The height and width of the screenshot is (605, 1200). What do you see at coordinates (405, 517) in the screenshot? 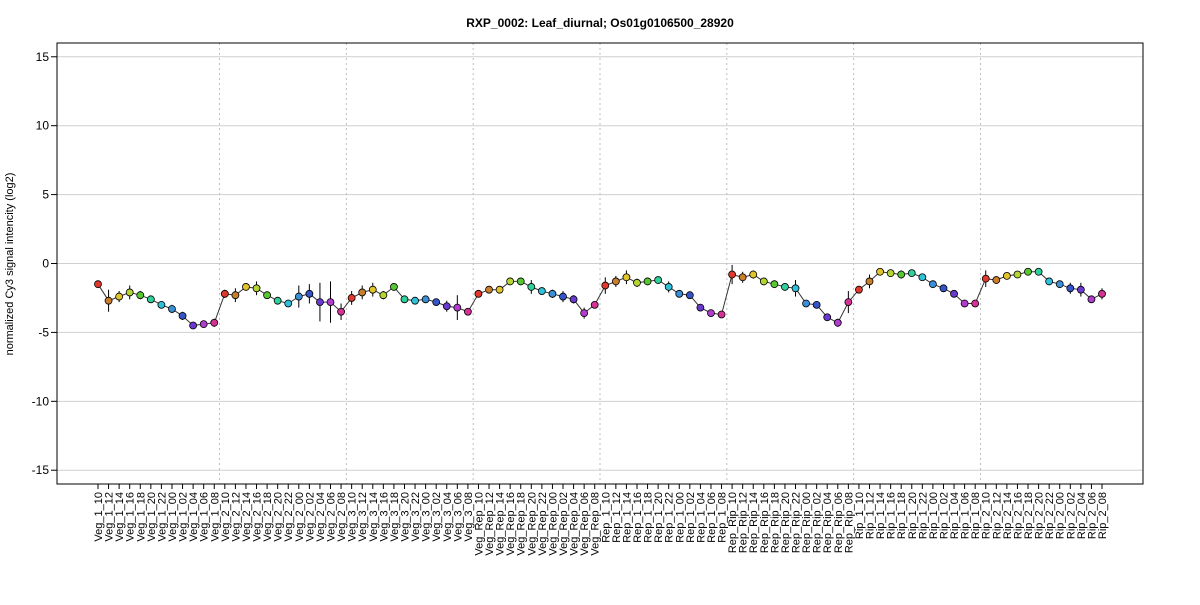
I see `x-tick-label: Veg_3_20` at bounding box center [405, 517].